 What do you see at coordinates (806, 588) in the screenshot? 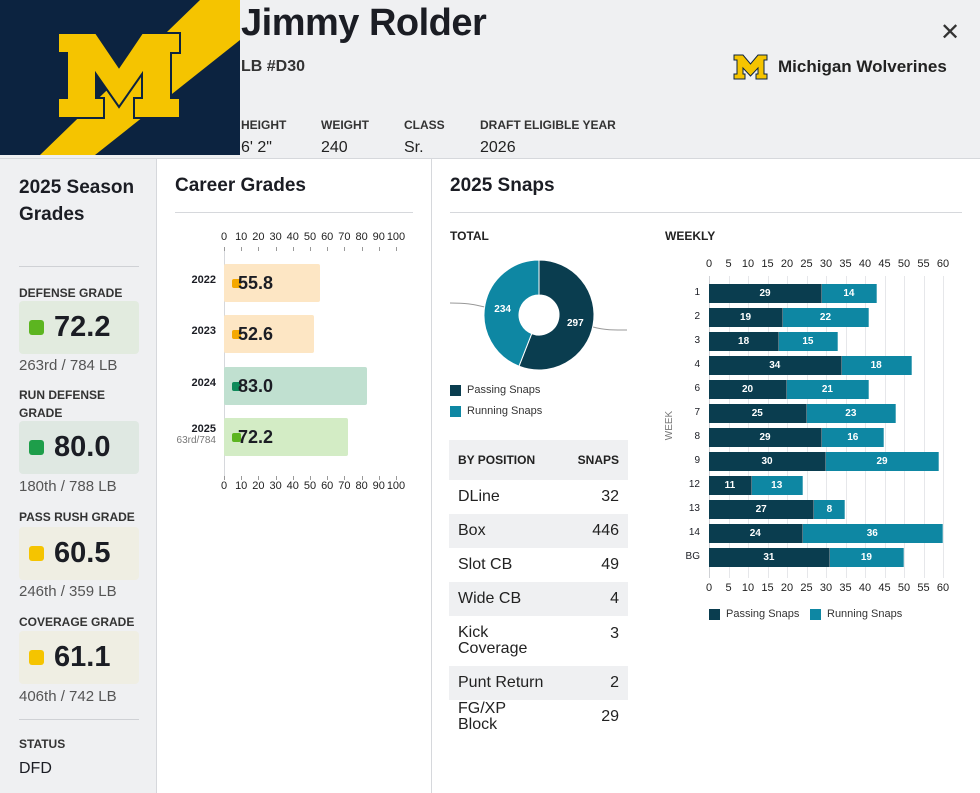
I see `x-tick-label: 25` at bounding box center [806, 588].